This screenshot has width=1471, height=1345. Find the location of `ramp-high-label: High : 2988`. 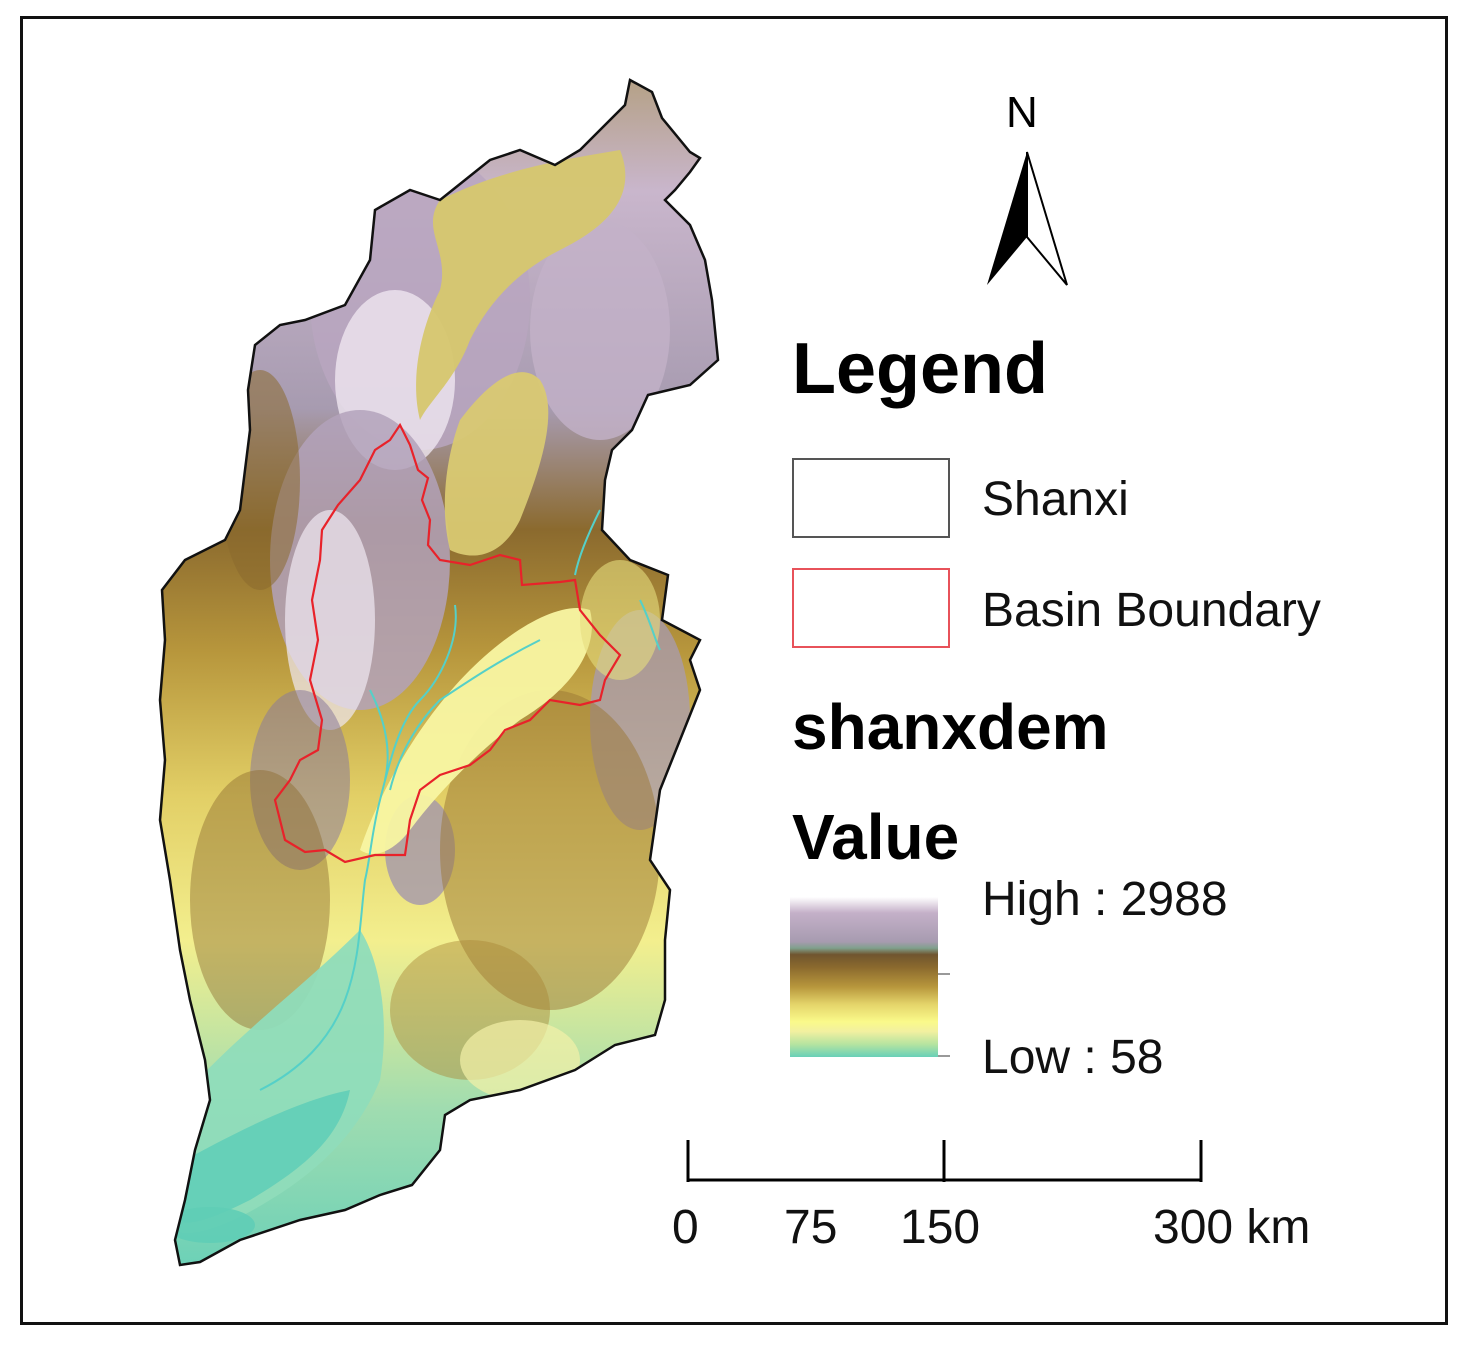

ramp-high-label: High : 2988 is located at coordinates (1105, 899).